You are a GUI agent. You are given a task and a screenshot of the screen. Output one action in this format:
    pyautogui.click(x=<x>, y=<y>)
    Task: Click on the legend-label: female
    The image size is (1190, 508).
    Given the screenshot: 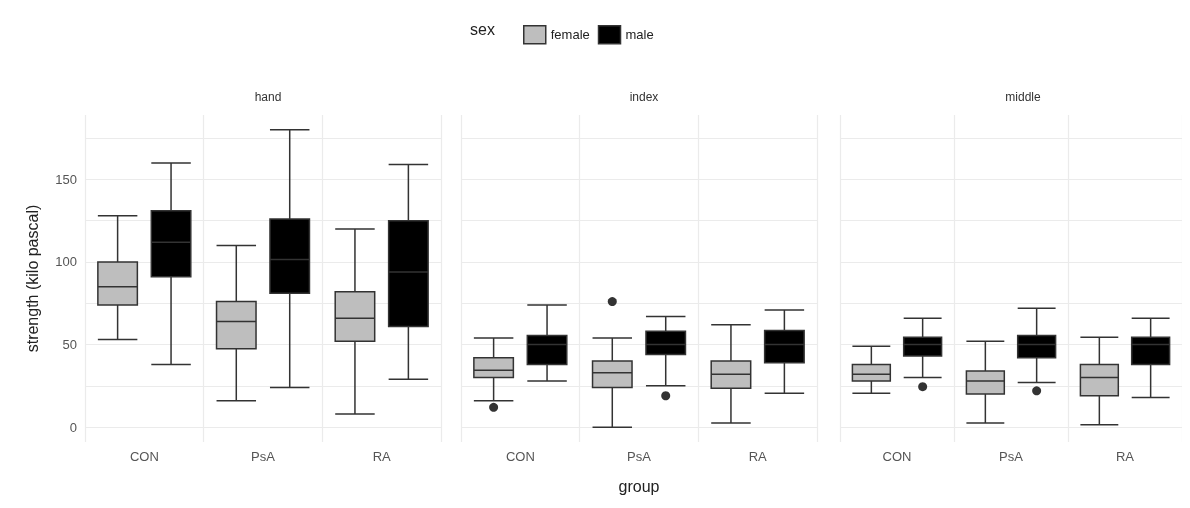 What is the action you would take?
    pyautogui.click(x=570, y=35)
    